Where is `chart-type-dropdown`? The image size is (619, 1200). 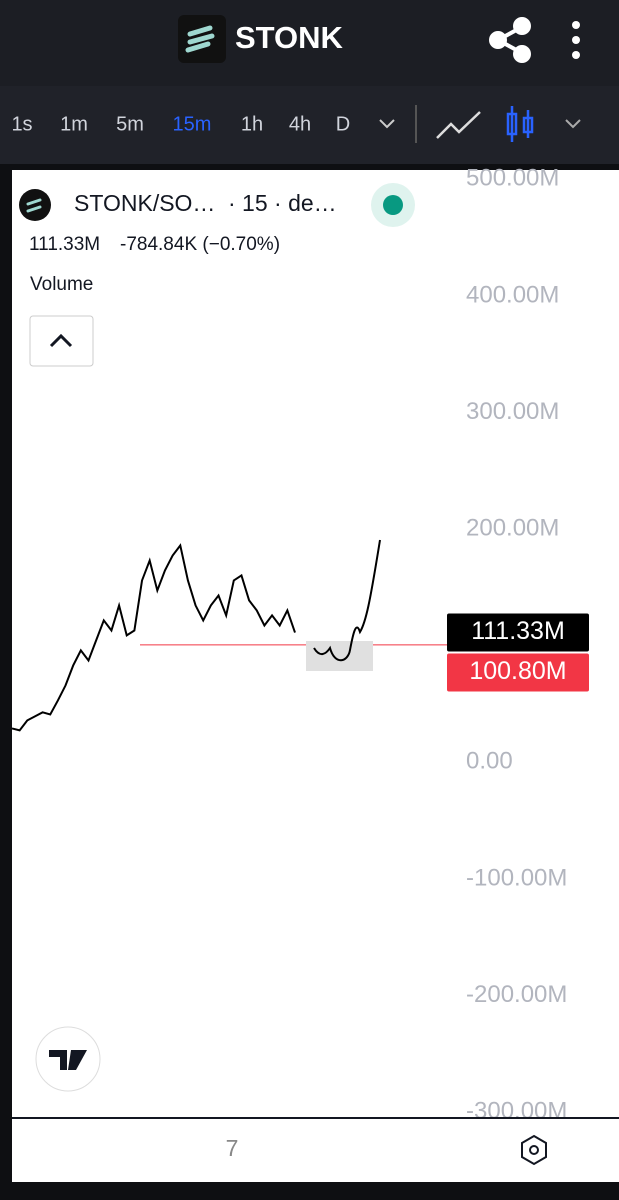 chart-type-dropdown is located at coordinates (573, 124).